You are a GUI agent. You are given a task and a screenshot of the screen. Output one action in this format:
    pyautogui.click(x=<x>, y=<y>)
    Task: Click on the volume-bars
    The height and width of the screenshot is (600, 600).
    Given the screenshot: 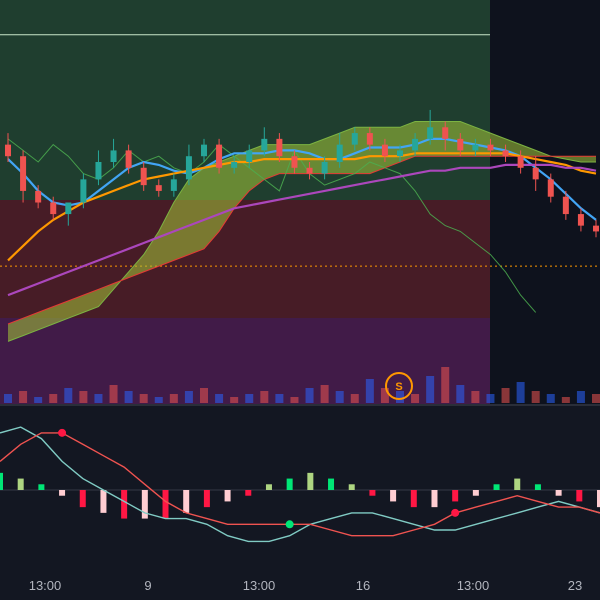 What is the action you would take?
    pyautogui.click(x=302, y=385)
    